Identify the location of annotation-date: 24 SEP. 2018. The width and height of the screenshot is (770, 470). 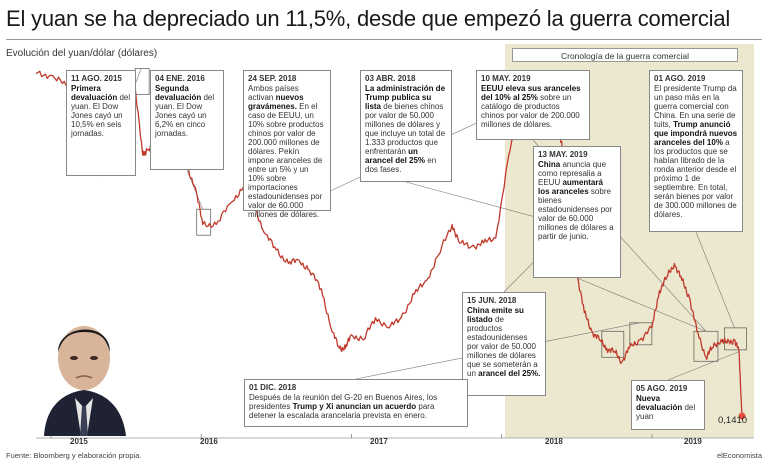
(272, 78).